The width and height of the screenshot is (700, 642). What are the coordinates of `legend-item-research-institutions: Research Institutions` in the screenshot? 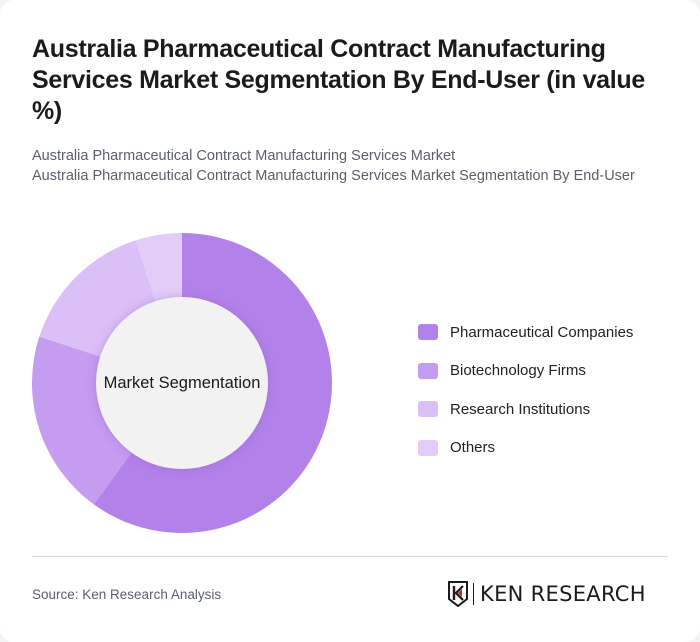 It's located at (525, 409).